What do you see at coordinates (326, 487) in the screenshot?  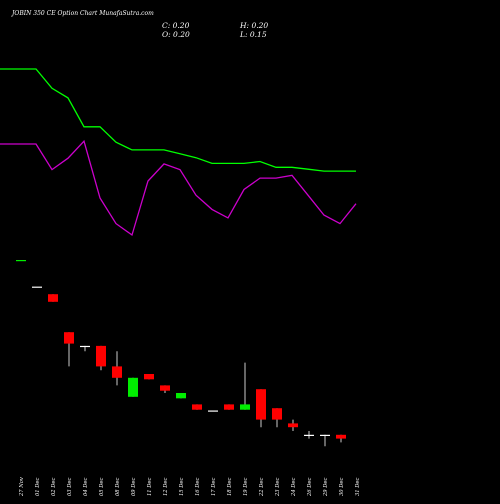 I see `x-tick-label: 29 Dec` at bounding box center [326, 487].